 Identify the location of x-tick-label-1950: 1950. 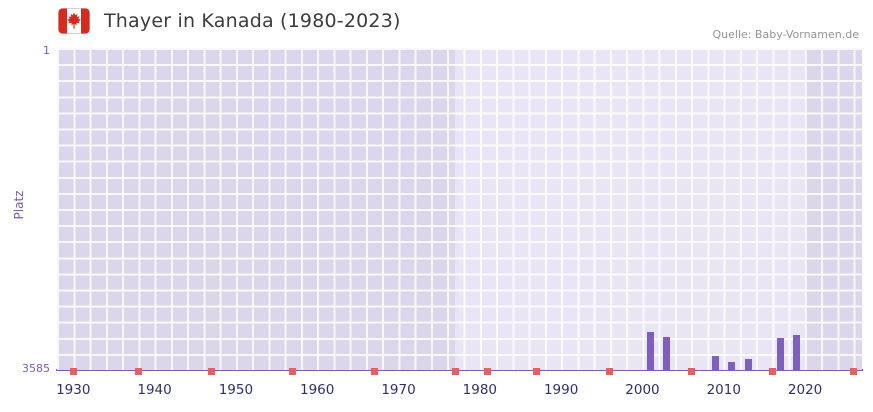
(236, 390).